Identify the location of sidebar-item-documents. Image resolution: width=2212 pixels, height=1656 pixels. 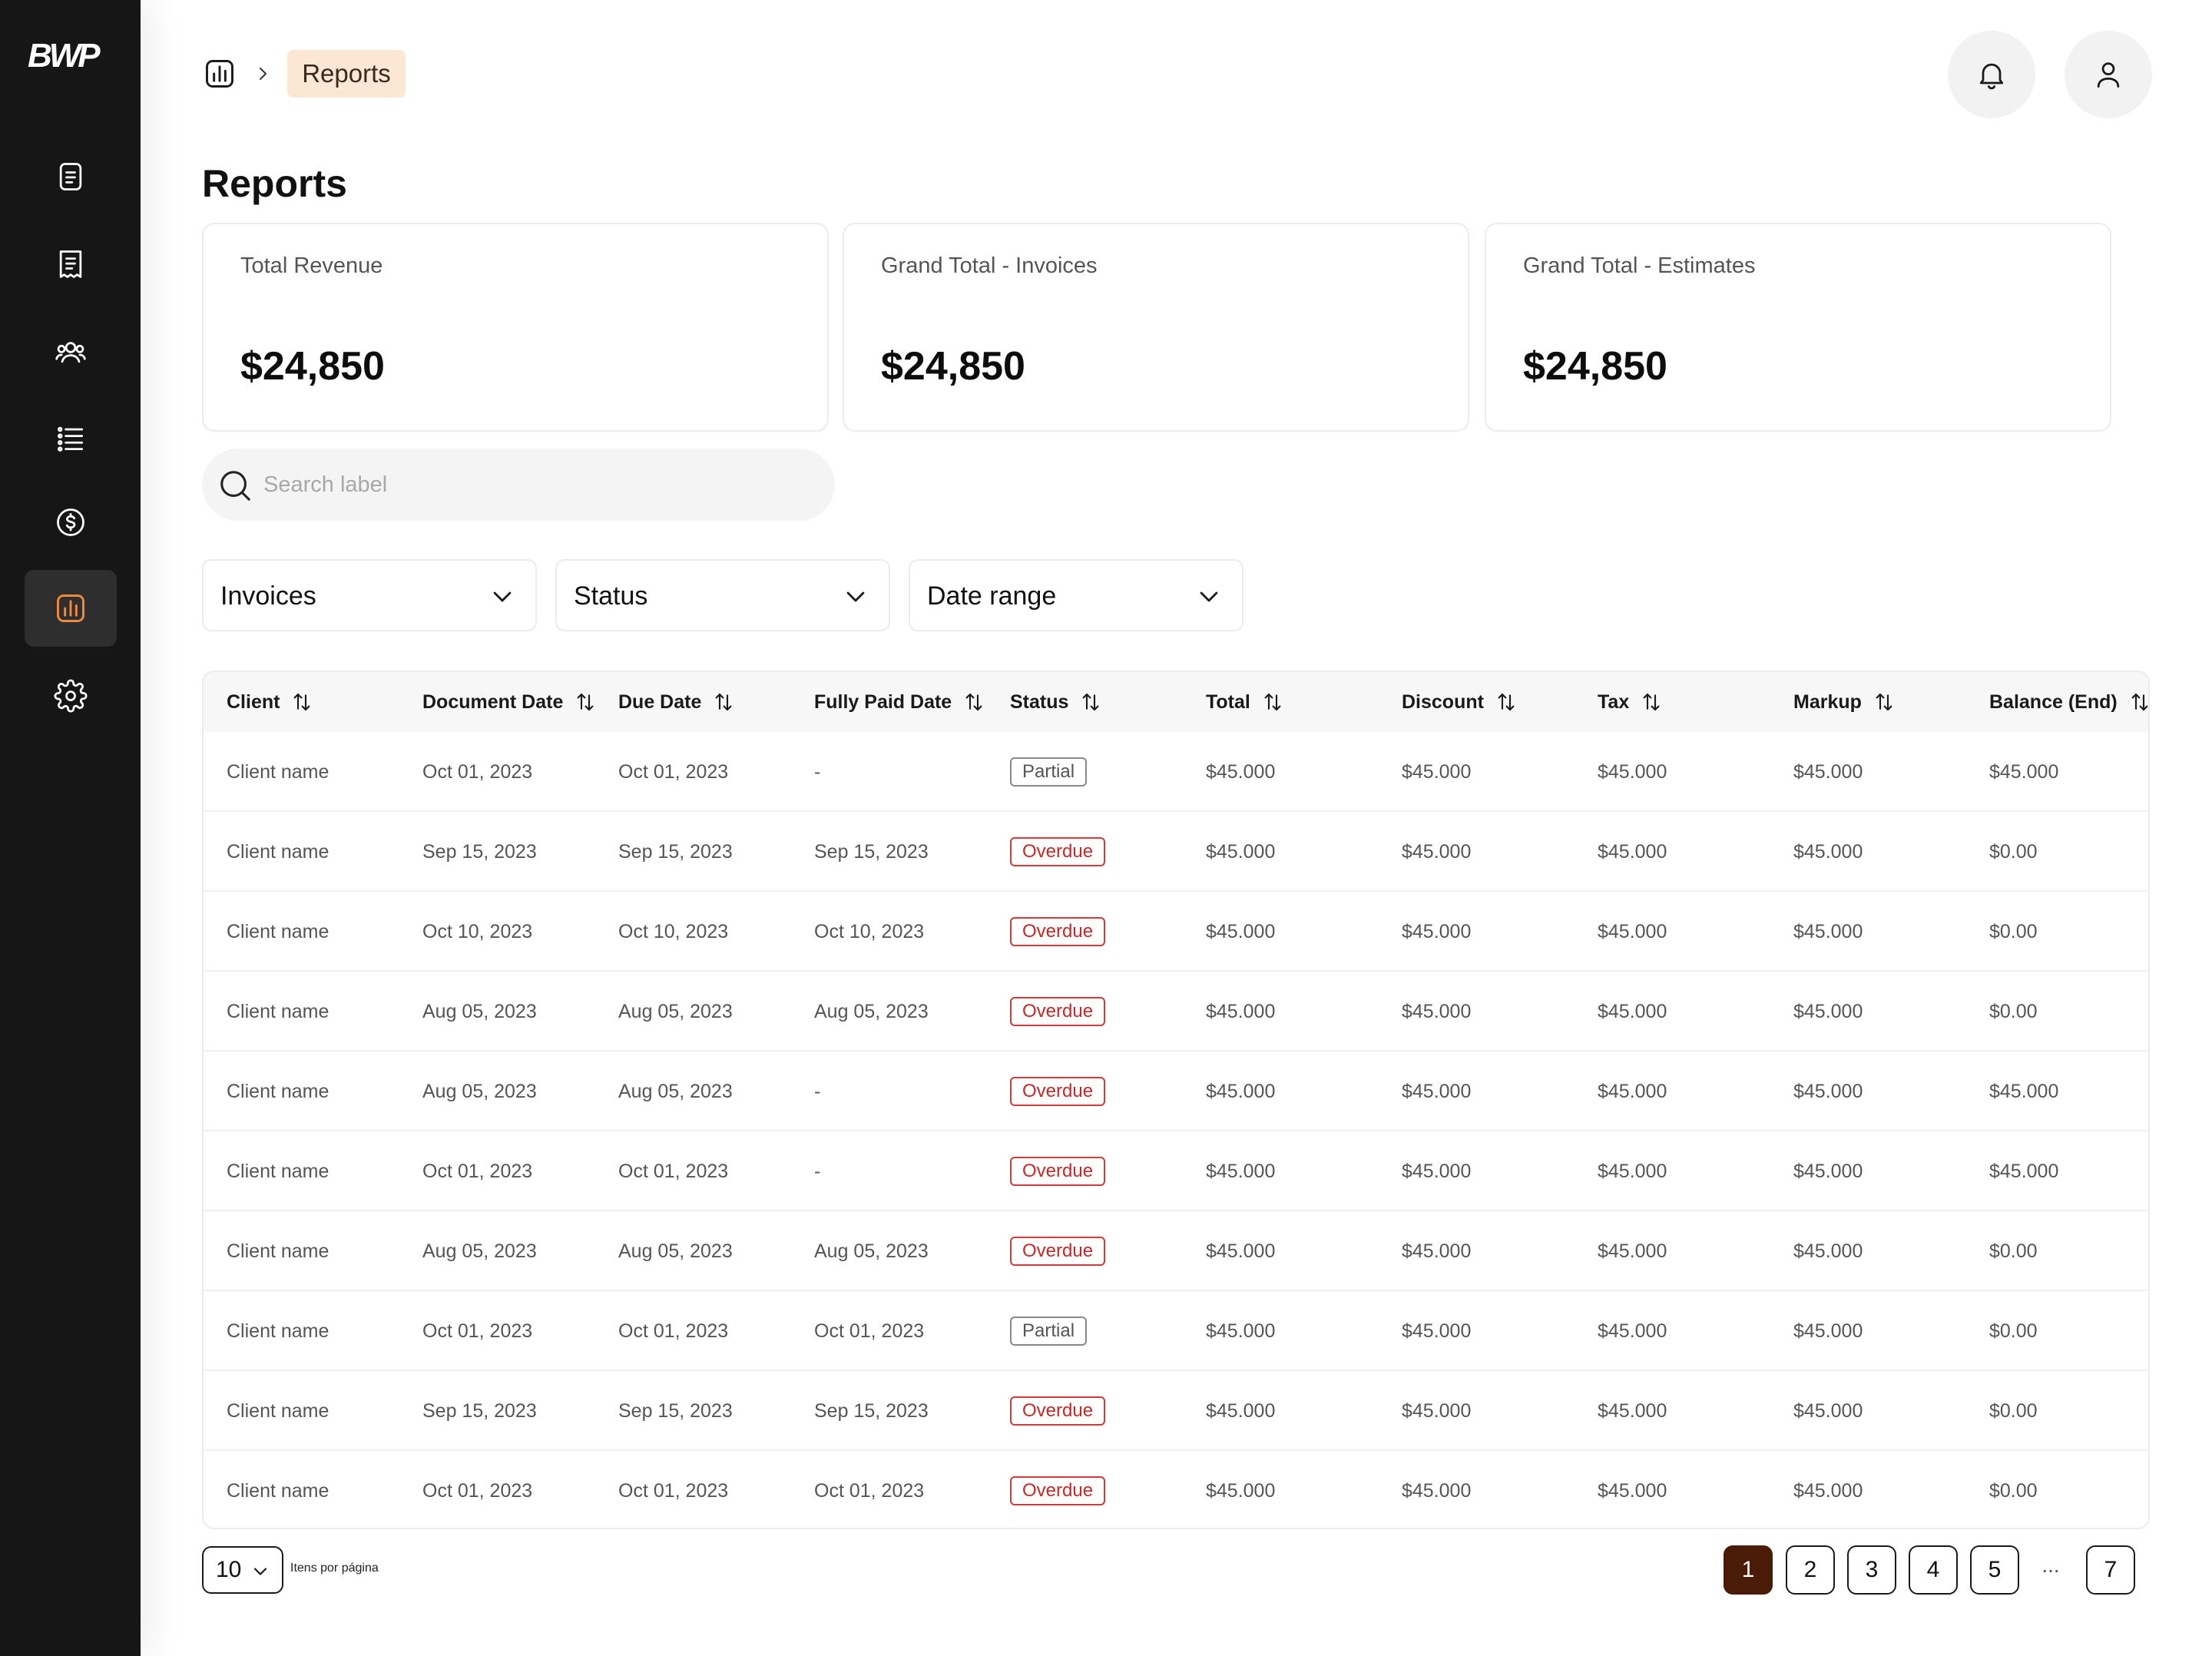
(71, 176).